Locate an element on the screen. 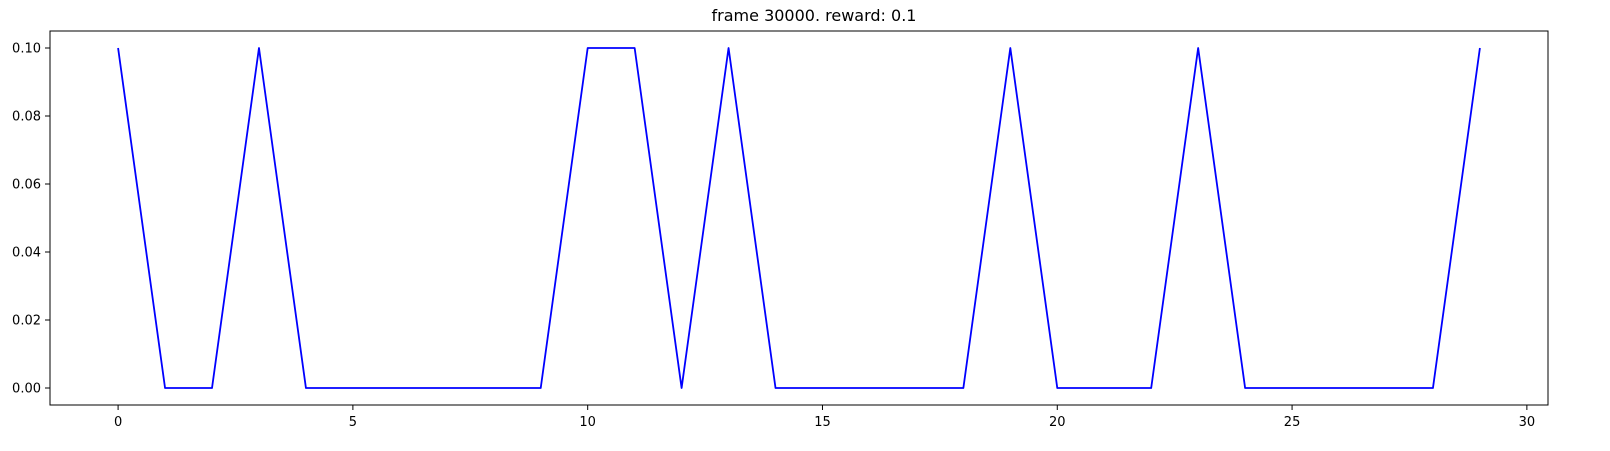 The width and height of the screenshot is (1610, 451). x-tick-label: 5 is located at coordinates (353, 422).